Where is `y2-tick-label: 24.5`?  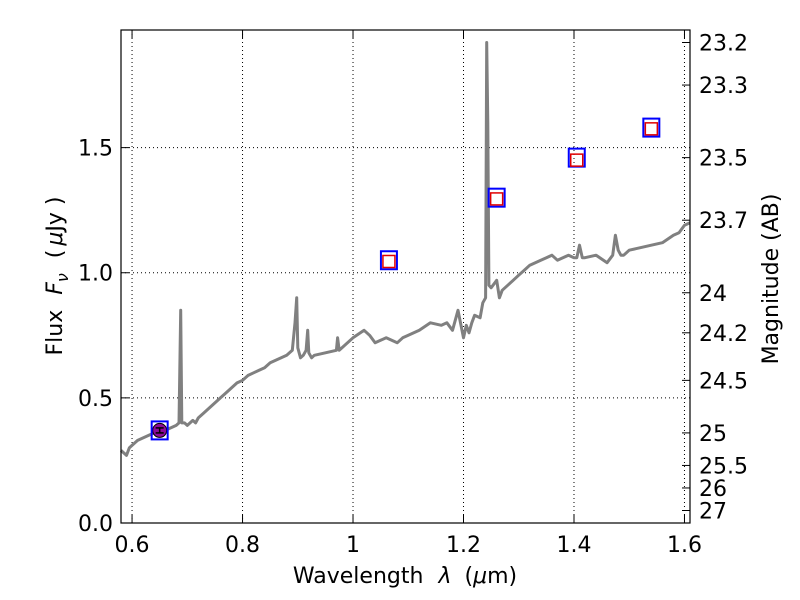
y2-tick-label: 24.5 is located at coordinates (723, 381).